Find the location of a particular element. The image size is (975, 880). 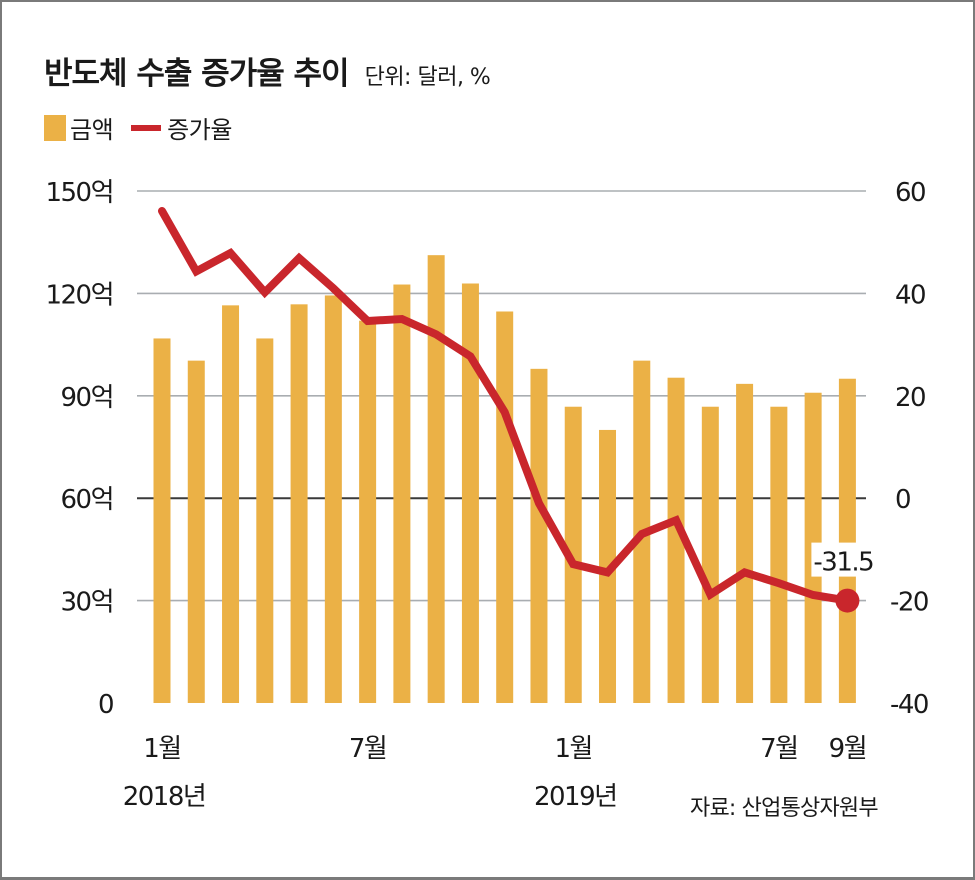

annotation-dot-marker is located at coordinates (847, 601).